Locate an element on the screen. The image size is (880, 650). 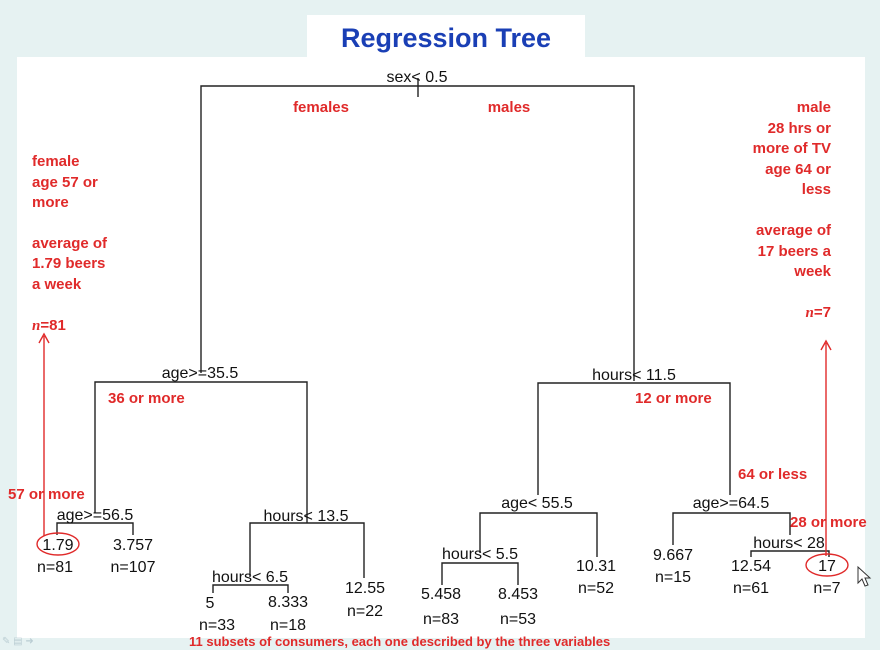
mouse-cursor-icon is located at coordinates (864, 576).